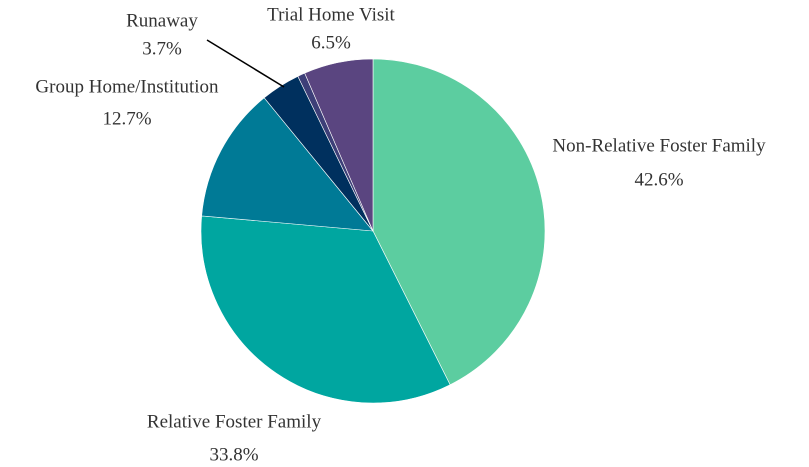  Describe the element at coordinates (162, 48) in the screenshot. I see `slice-value-label: 3.7%` at that location.